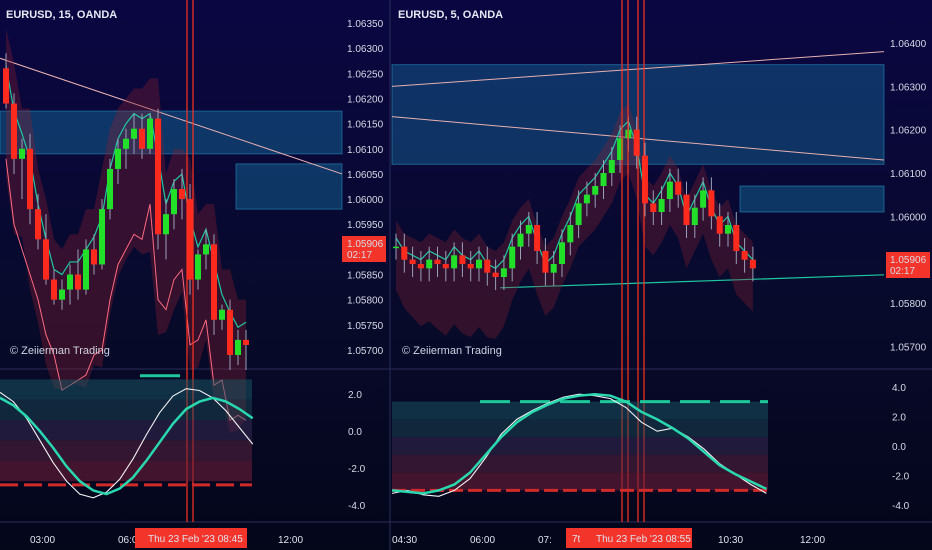 The height and width of the screenshot is (550, 932). Describe the element at coordinates (730, 540) in the screenshot. I see `time-label: 10:30` at that location.